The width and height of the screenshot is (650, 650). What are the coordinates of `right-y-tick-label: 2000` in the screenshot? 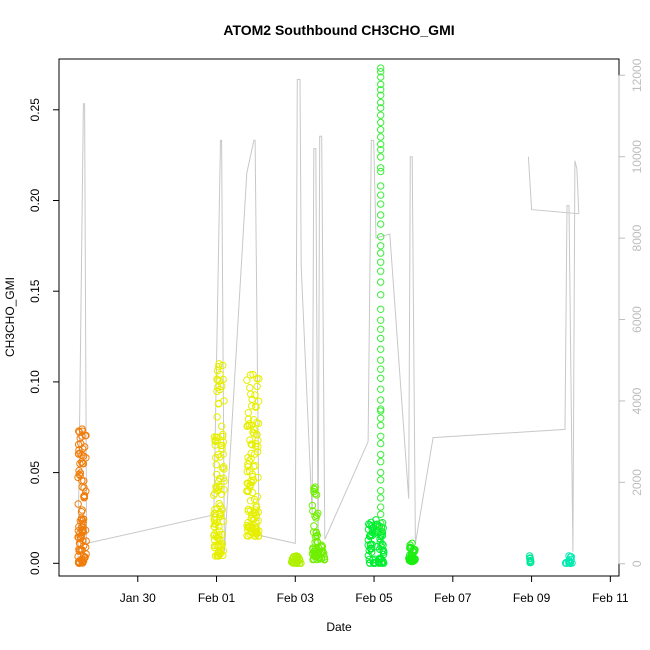 It's located at (637, 482).